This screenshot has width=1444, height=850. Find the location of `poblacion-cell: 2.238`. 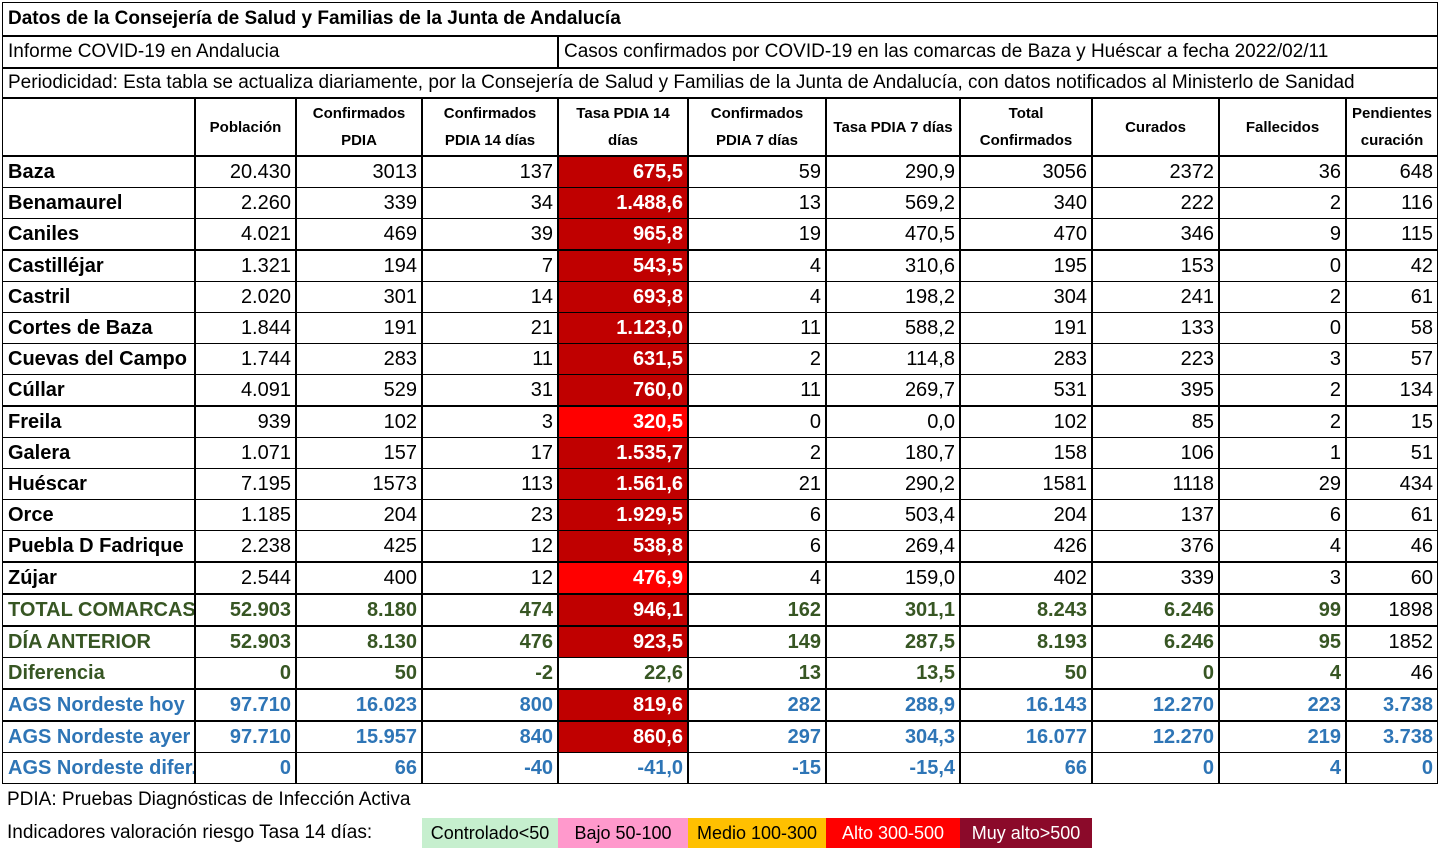

poblacion-cell: 2.238 is located at coordinates (245, 546).